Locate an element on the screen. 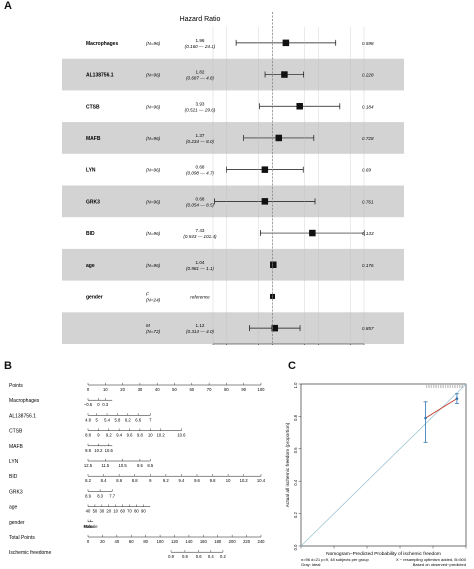 Image resolution: width=474 pixels, height=569 pixels. y-tick-label: 0.4 is located at coordinates (295, 482).